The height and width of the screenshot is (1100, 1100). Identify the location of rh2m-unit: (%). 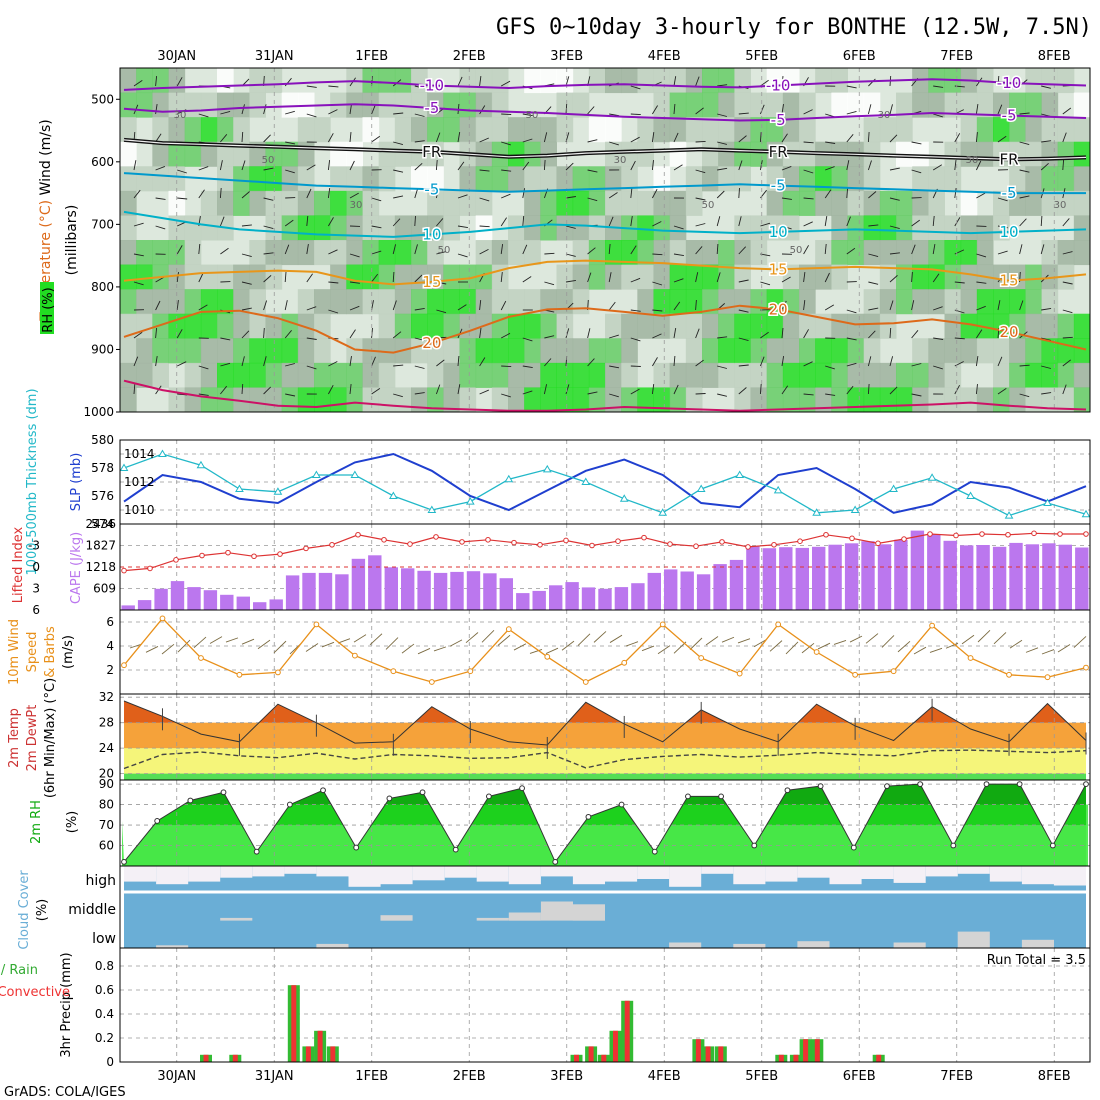
(72, 822).